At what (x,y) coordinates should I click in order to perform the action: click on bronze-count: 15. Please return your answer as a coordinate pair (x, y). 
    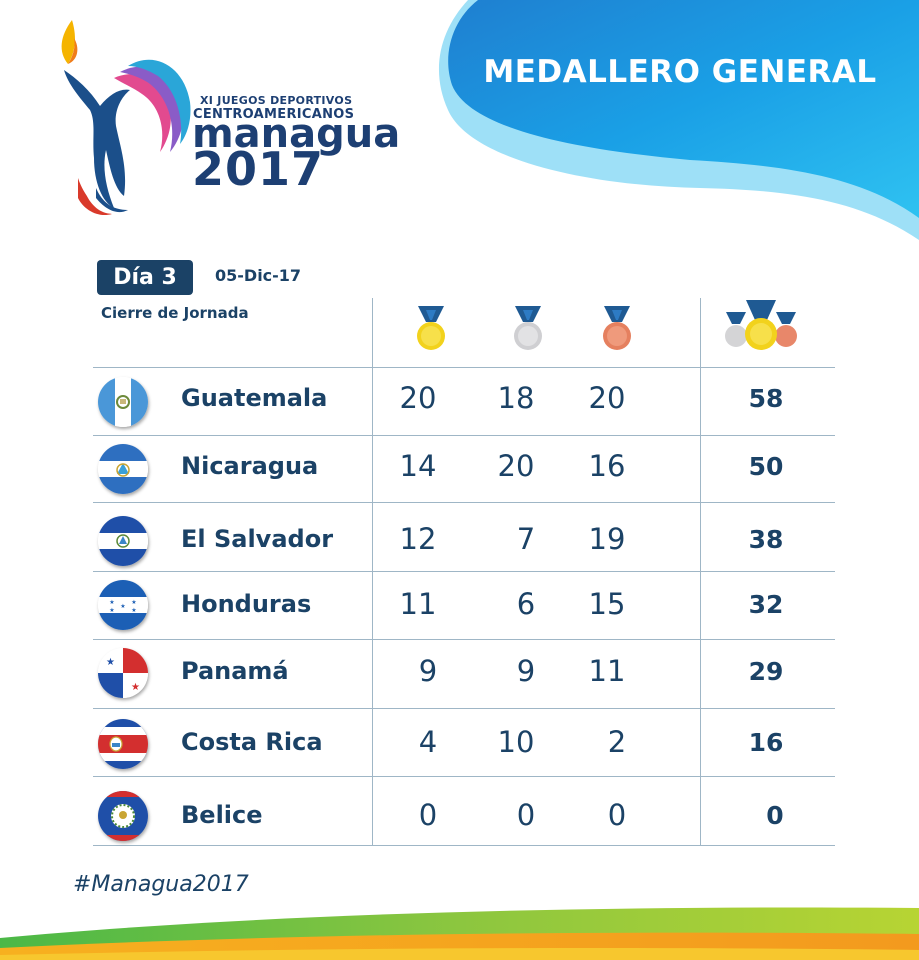
    Looking at the image, I should click on (607, 604).